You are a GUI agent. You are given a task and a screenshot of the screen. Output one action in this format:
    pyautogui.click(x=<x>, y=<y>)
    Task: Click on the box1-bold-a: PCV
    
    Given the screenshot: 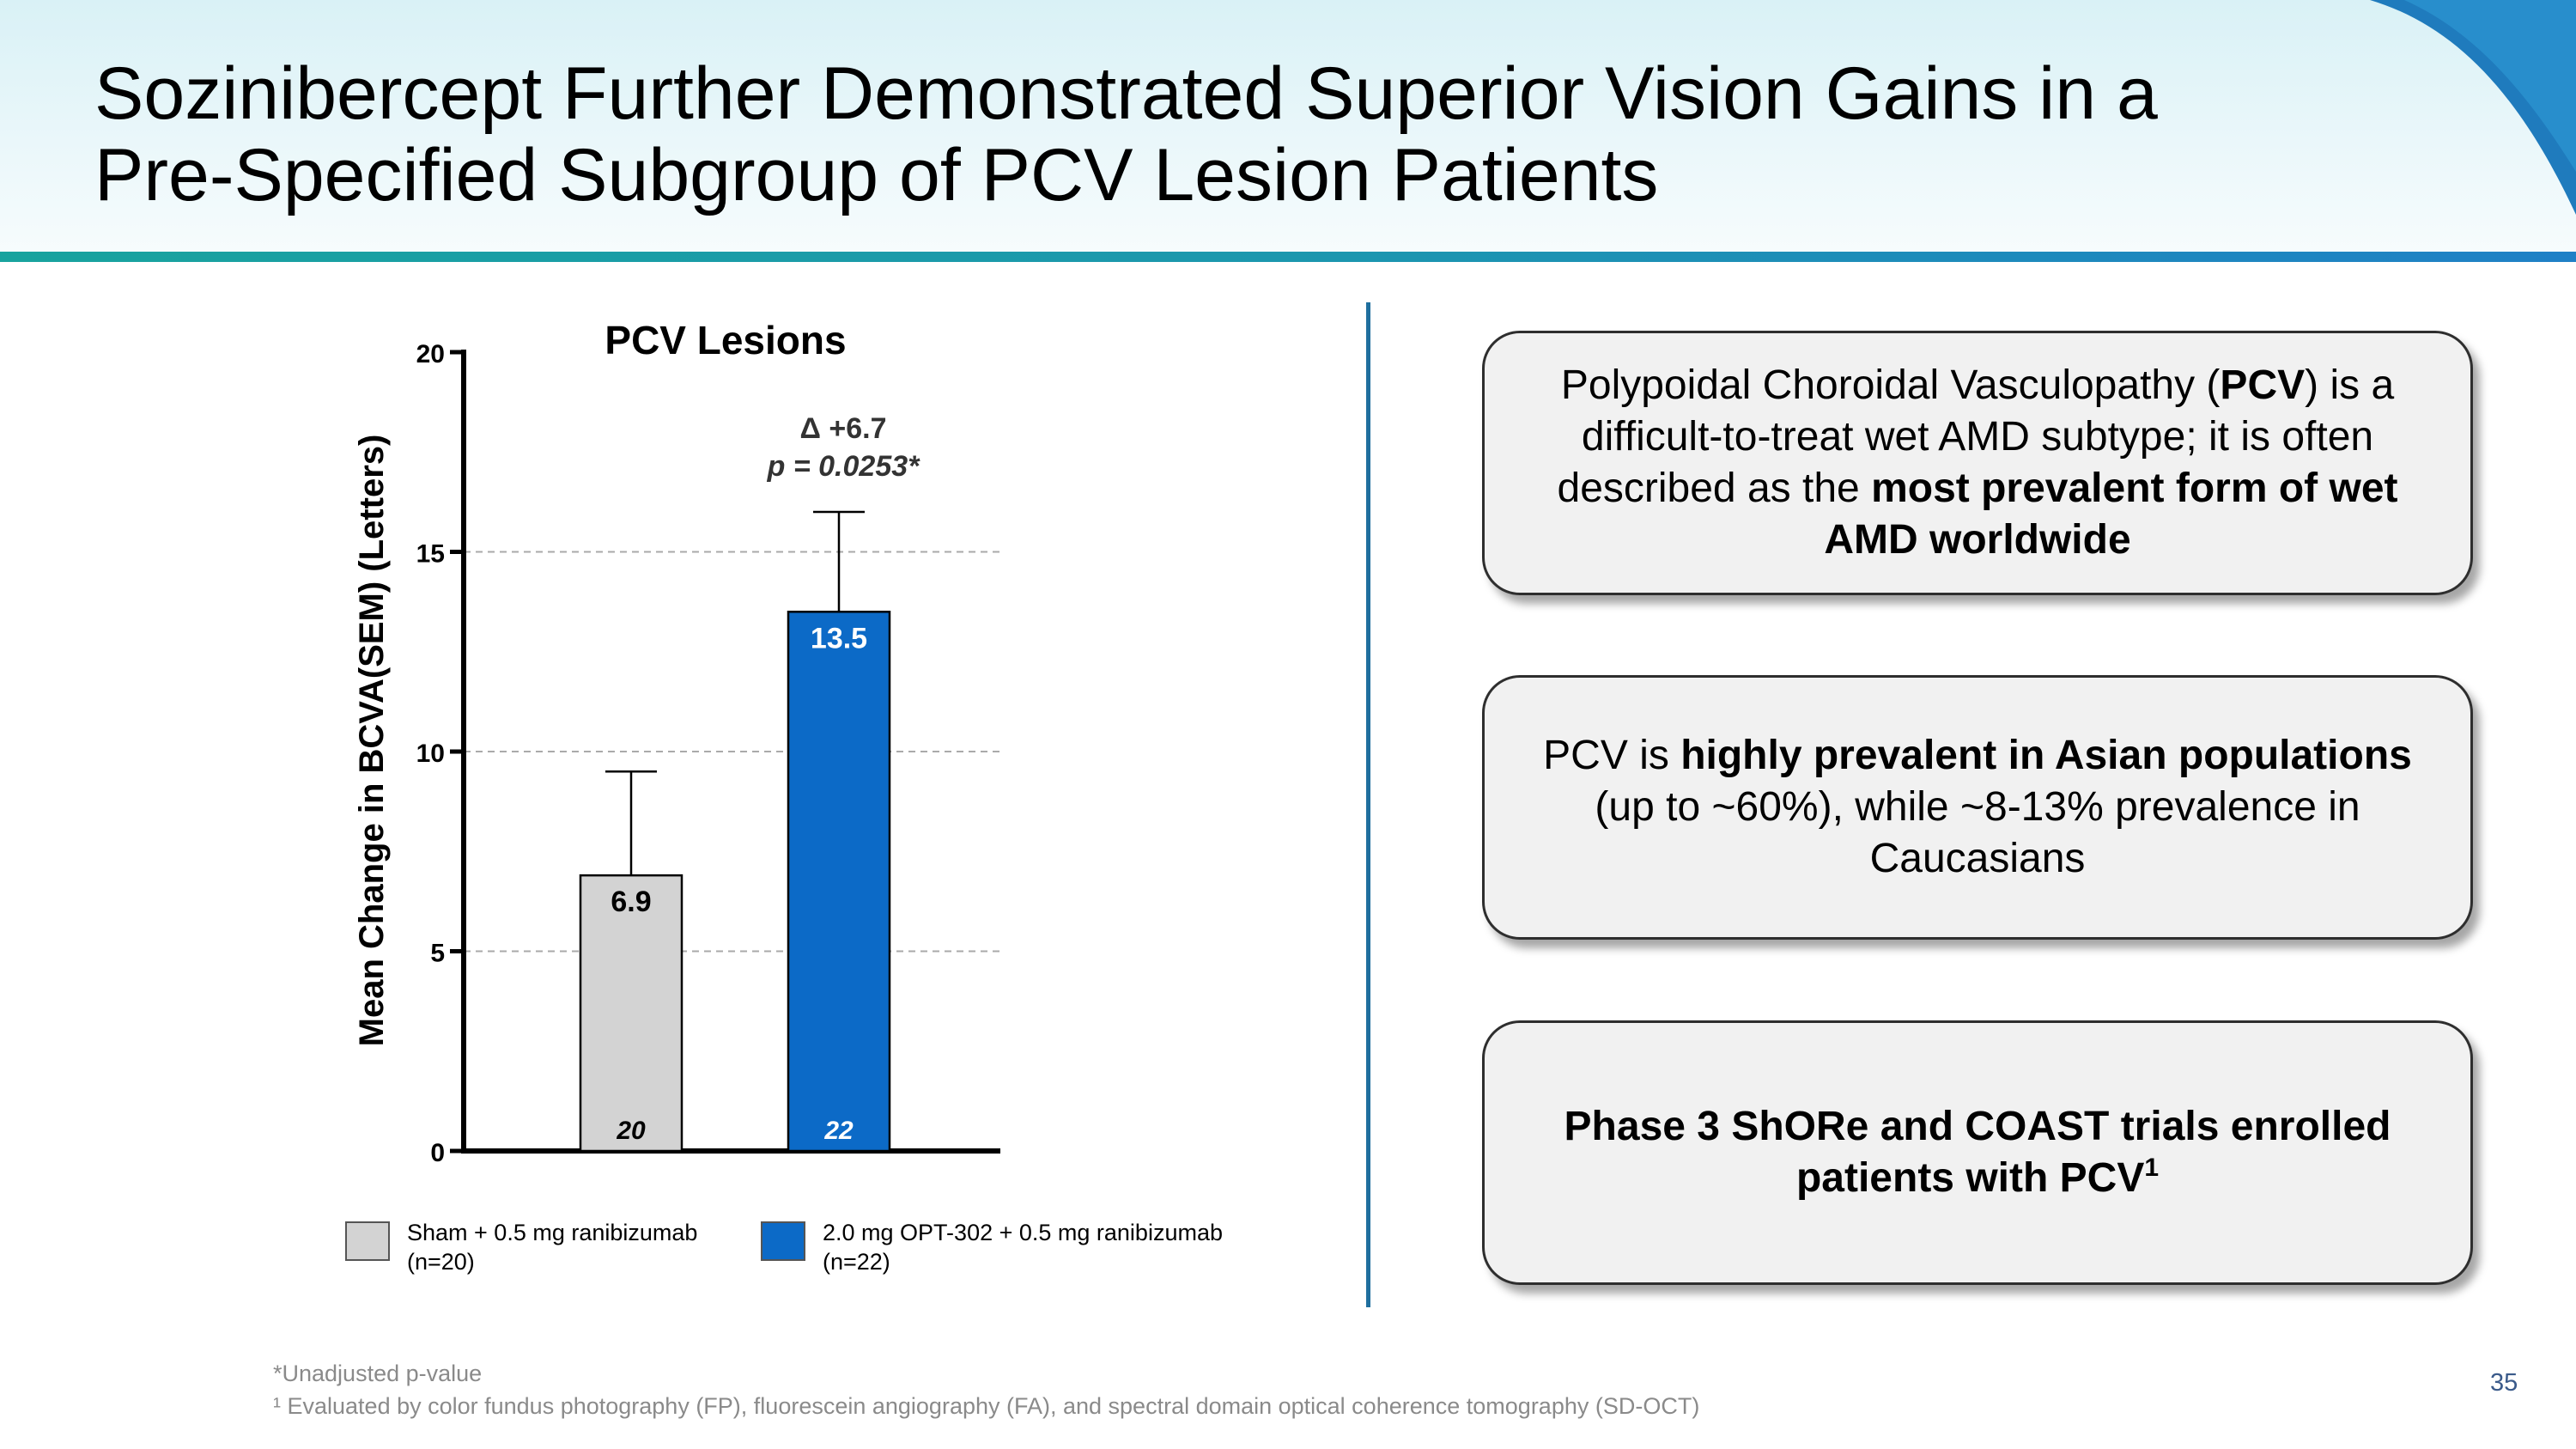 What is the action you would take?
    pyautogui.click(x=2263, y=385)
    